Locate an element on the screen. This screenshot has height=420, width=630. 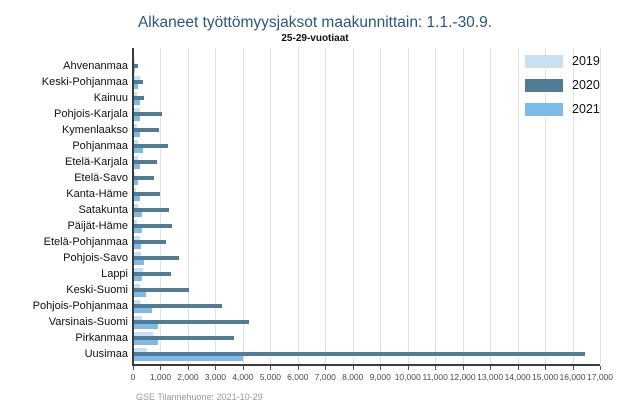
y-axis-label: Uusimaa is located at coordinates (106, 354).